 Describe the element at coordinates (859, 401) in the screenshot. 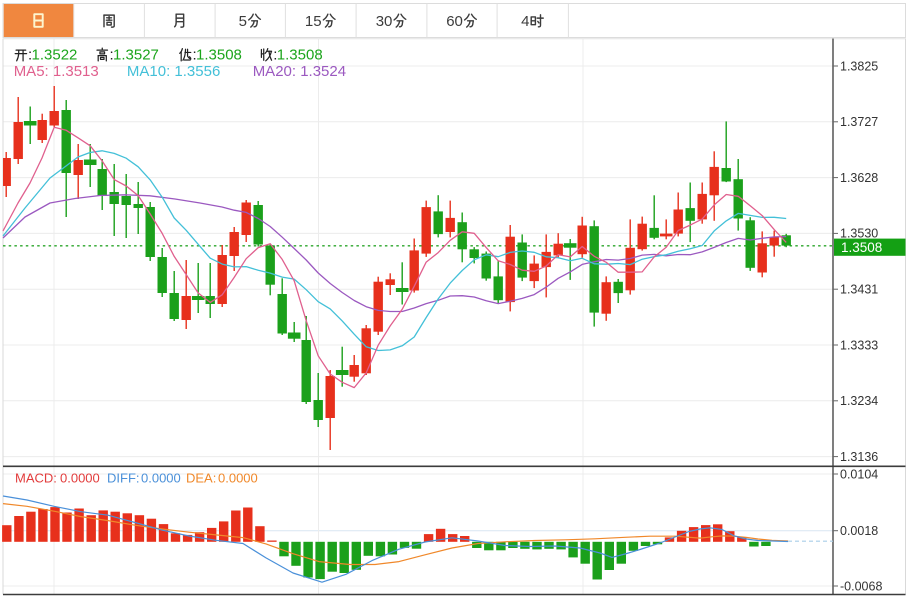

I see `svg-text: 1.3234` at that location.